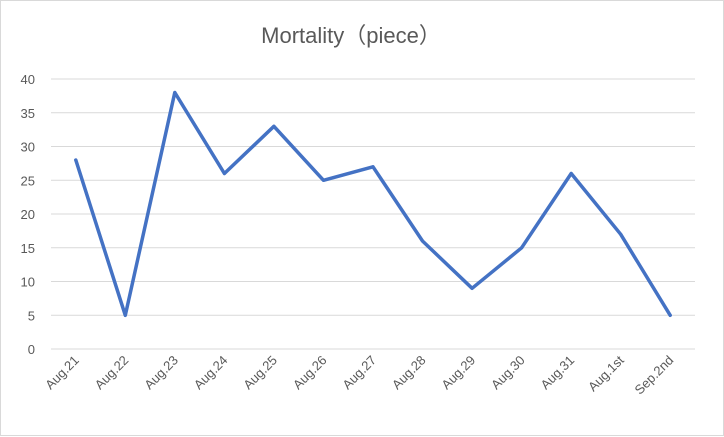 This screenshot has height=437, width=724. Describe the element at coordinates (28, 248) in the screenshot. I see `y-tick-label: 15` at that location.